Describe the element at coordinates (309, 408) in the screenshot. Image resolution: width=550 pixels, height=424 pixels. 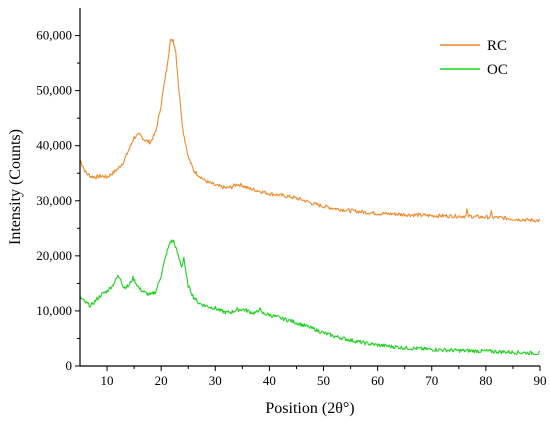
I see `x-axis-title: Position (2θ°)` at that location.